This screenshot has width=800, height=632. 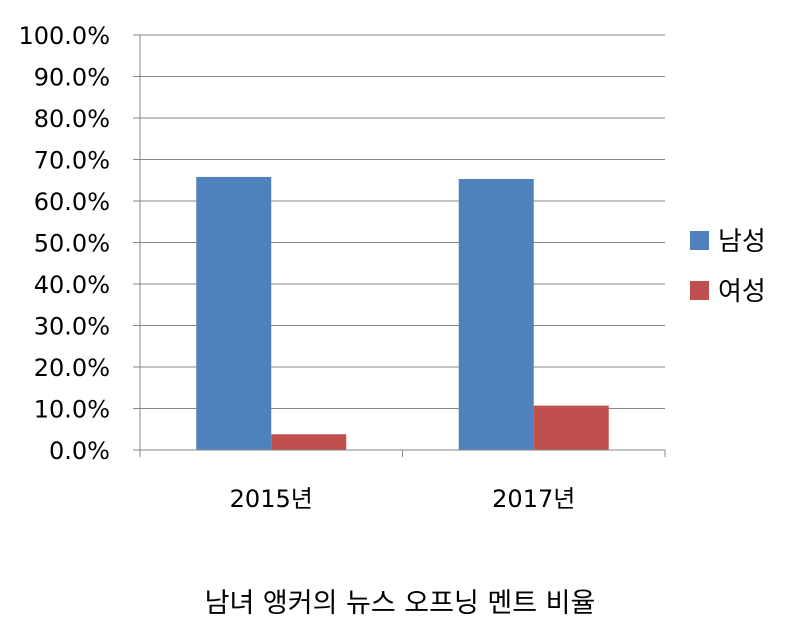 What do you see at coordinates (533, 499) in the screenshot?
I see `x-category-label: 2017년` at bounding box center [533, 499].